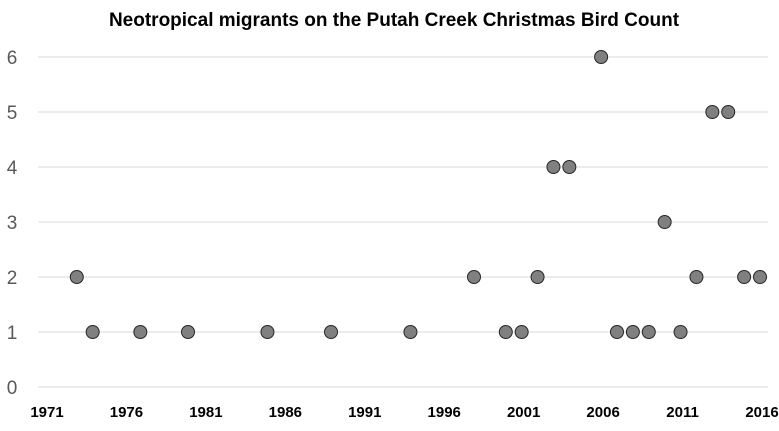 The height and width of the screenshot is (431, 779). I want to click on y-tick-label: 6, so click(12, 58).